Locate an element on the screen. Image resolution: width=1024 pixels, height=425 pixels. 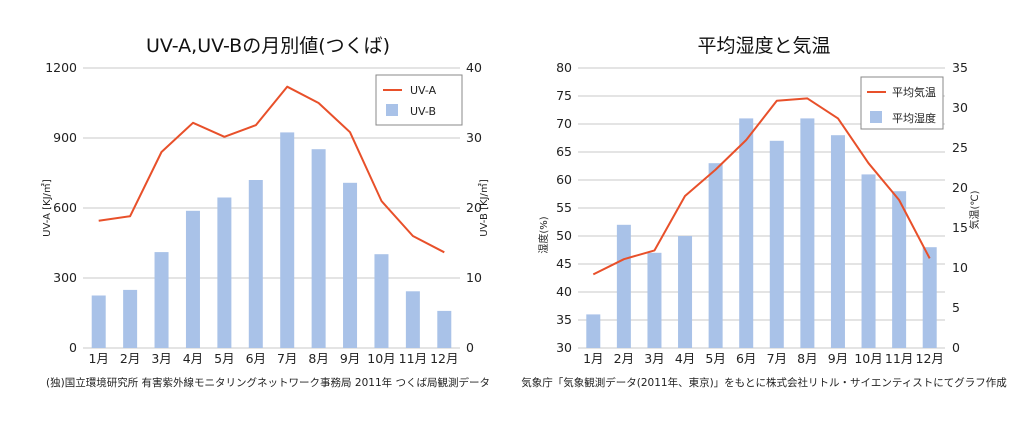
legend-label: 平均湿度 is located at coordinates (914, 118).